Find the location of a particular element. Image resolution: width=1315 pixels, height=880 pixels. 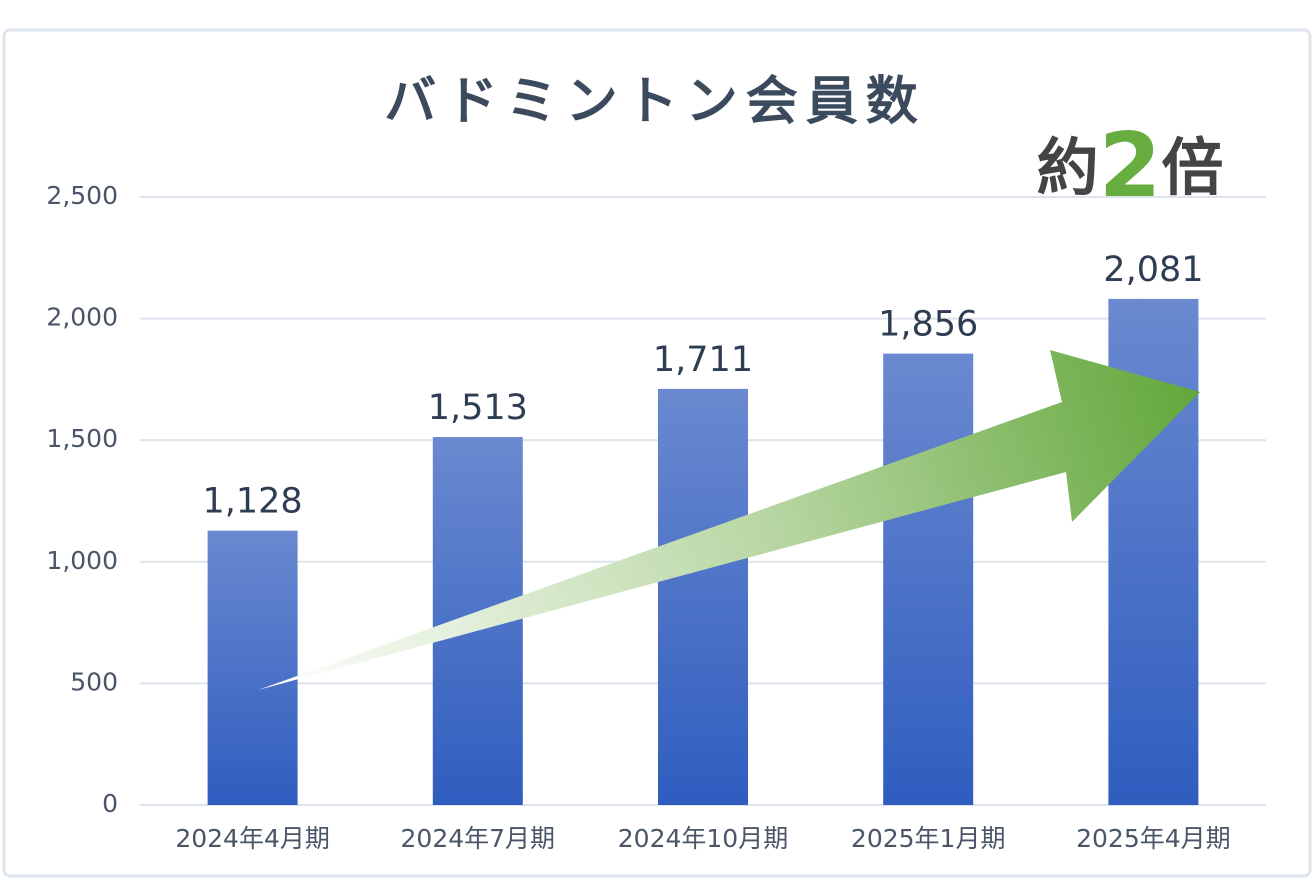

x-tick-label: 2025年4月期 is located at coordinates (1153, 838).